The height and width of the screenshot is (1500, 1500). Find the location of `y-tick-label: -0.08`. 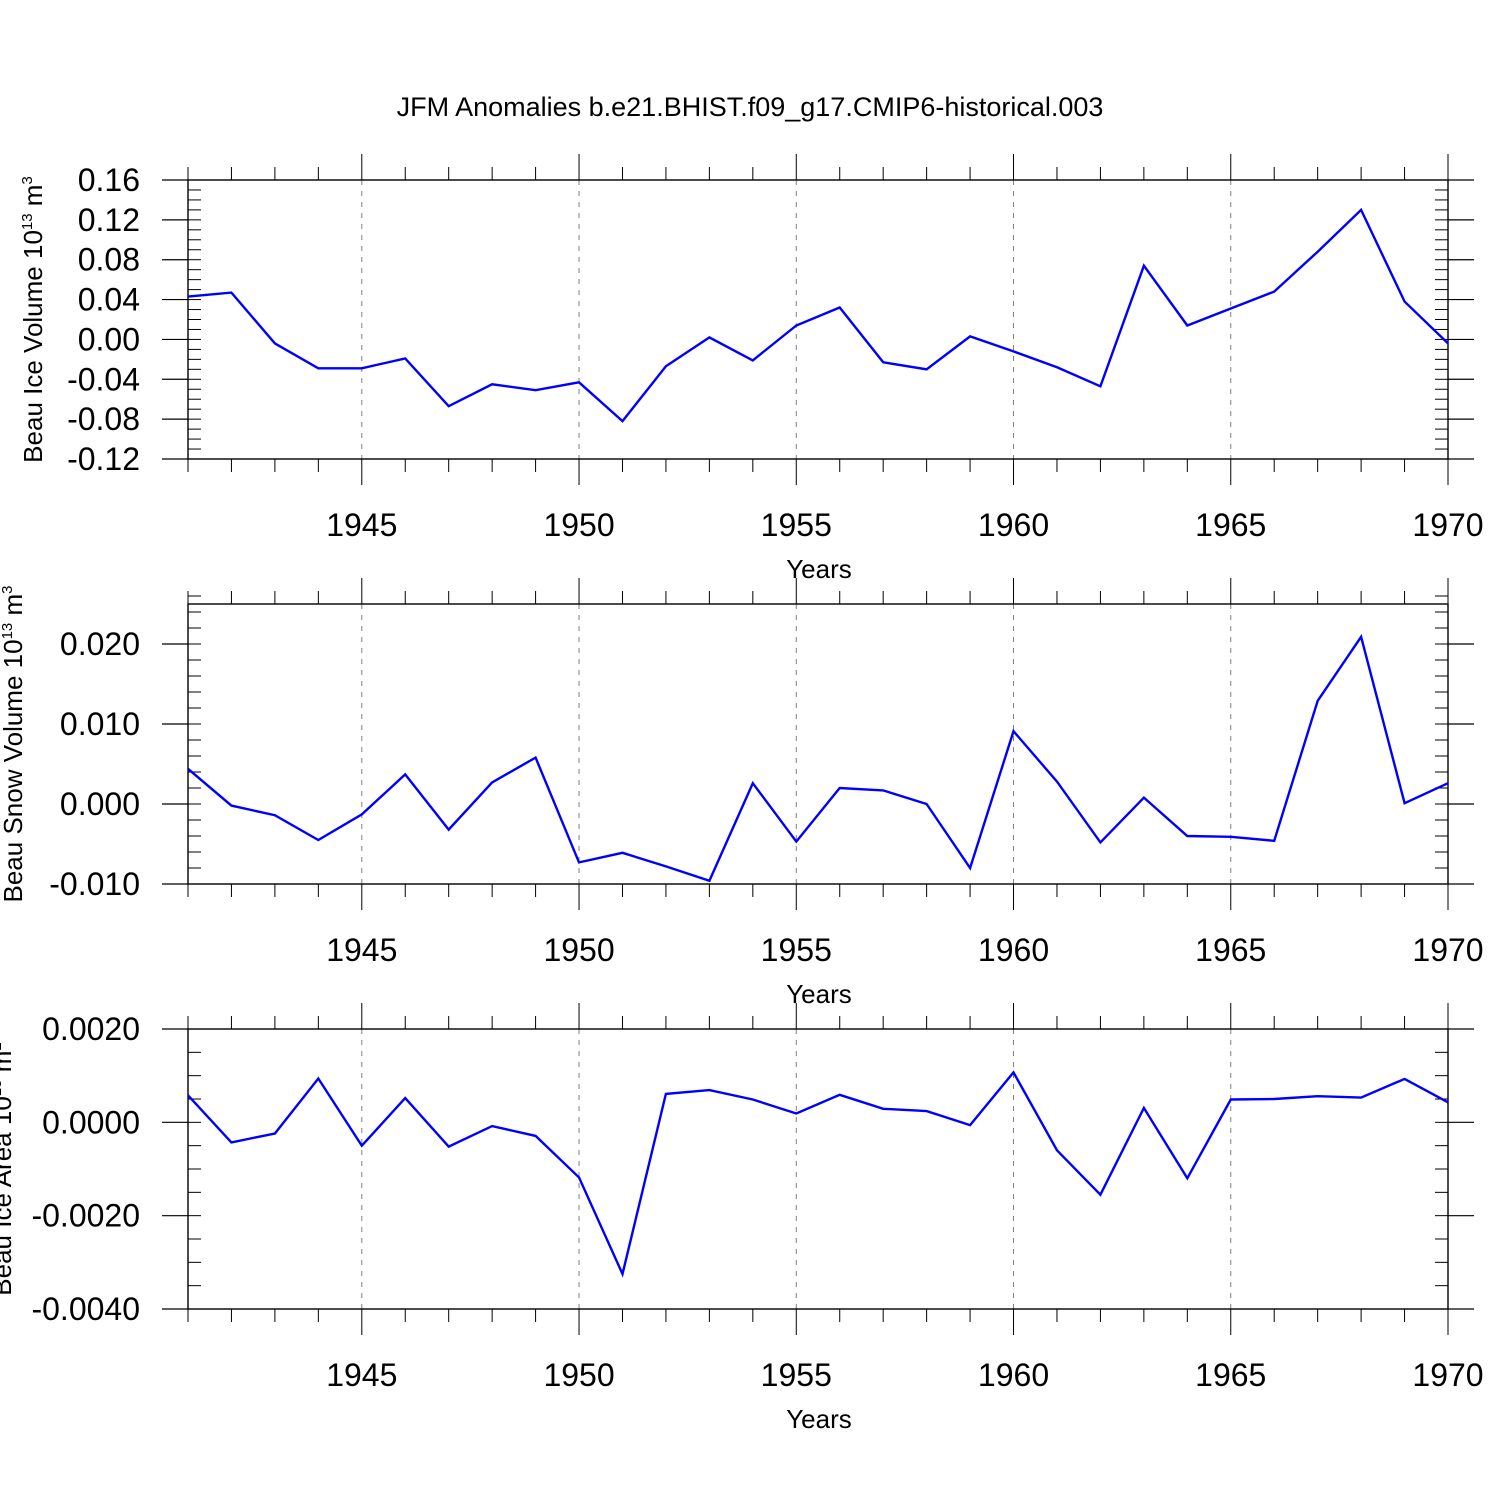

y-tick-label: -0.08 is located at coordinates (103, 419).